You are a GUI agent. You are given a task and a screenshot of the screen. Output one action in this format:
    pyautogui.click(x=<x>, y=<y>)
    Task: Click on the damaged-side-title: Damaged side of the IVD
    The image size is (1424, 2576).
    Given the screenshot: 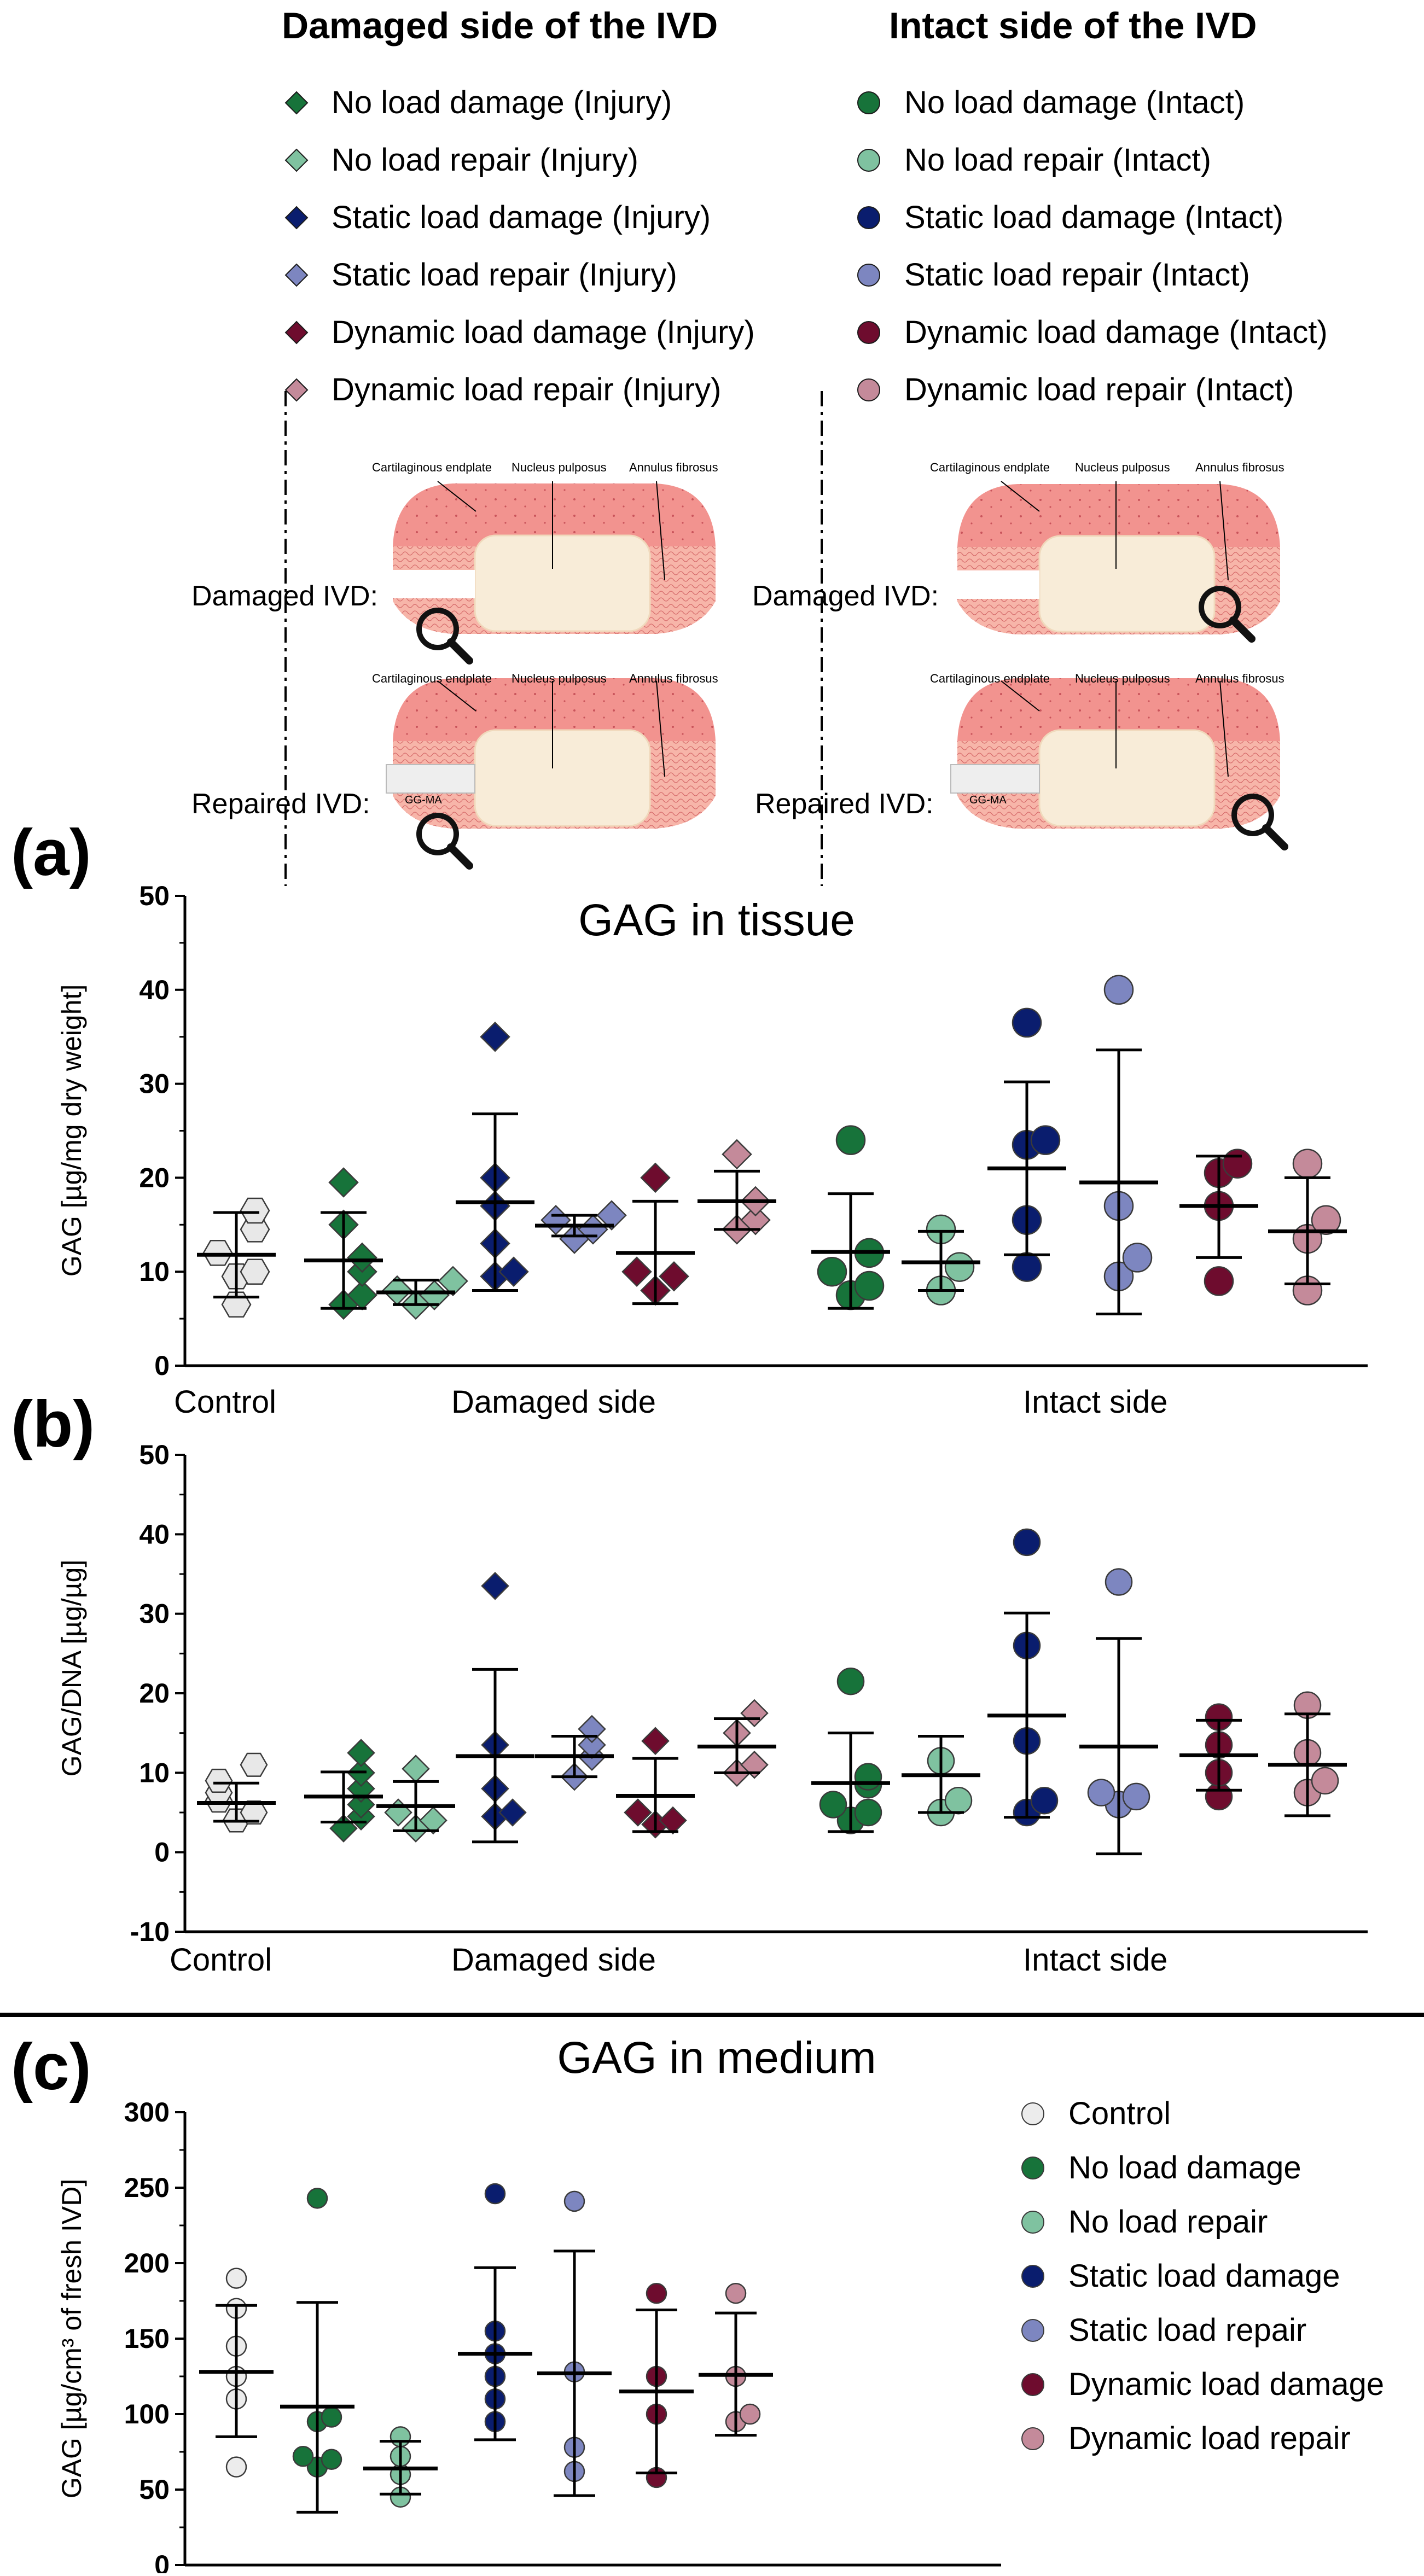 What is the action you would take?
    pyautogui.click(x=500, y=25)
    